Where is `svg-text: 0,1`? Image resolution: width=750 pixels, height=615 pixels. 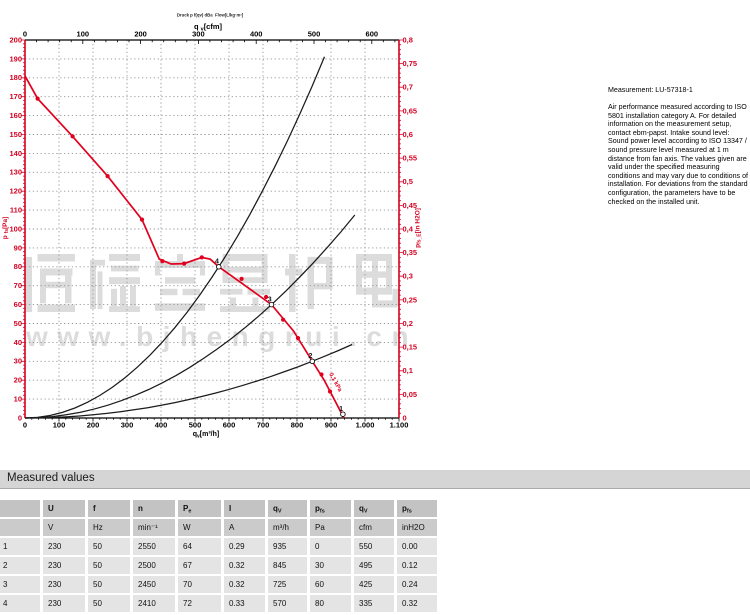
svg-text: 0,1 is located at coordinates (408, 370).